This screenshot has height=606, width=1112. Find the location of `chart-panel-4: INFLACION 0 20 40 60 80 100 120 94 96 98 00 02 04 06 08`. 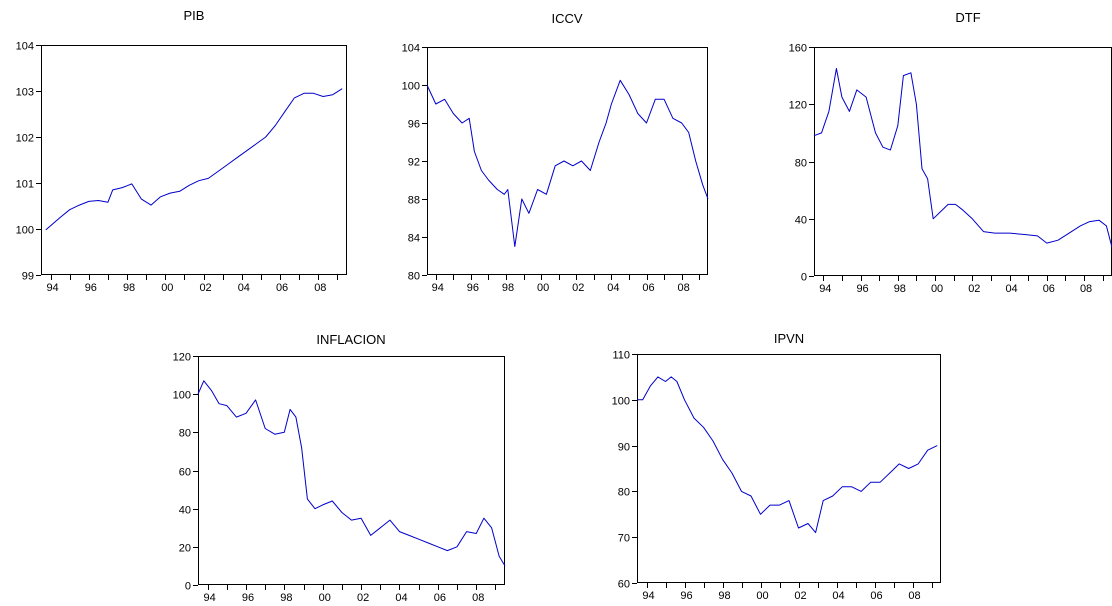

chart-panel-4: INFLACION 0 20 40 60 80 100 120 94 96 98 00 02 04 06 08 is located at coordinates (339, 468).